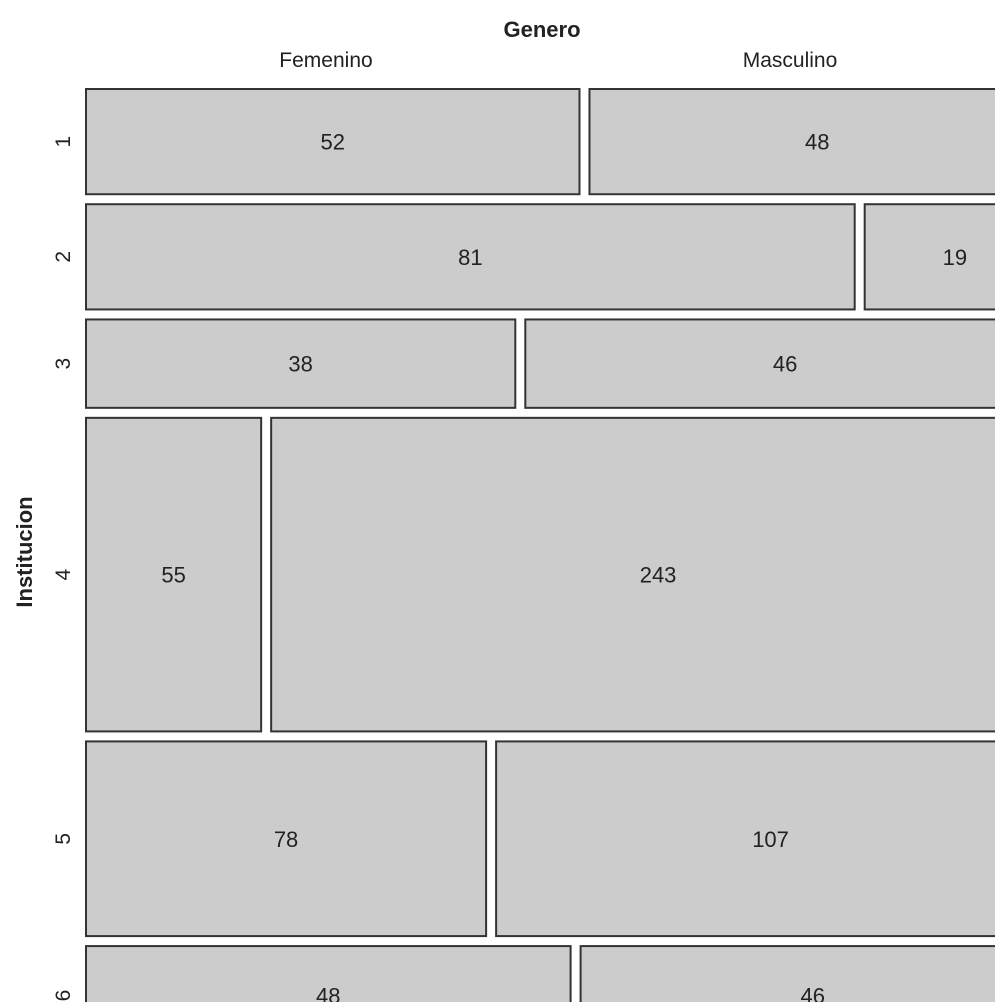  I want to click on row-label-4: 4, so click(63, 574).